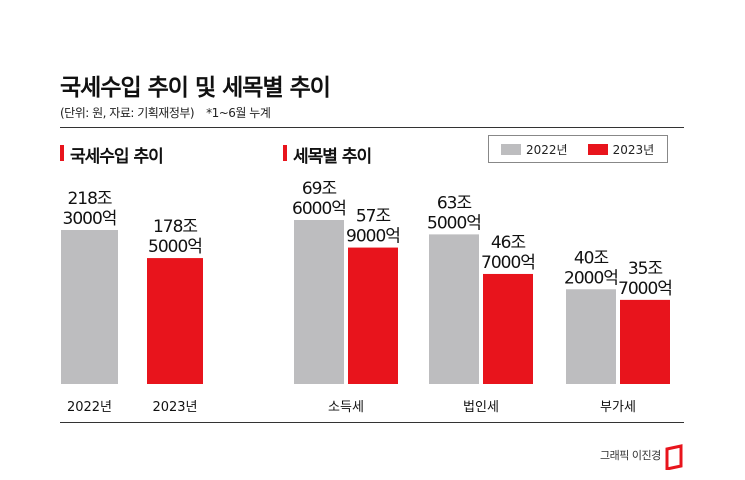 Image resolution: width=745 pixels, height=480 pixels. What do you see at coordinates (508, 253) in the screenshot?
I see `tax-bar-label-1-1: 46조 7000억` at bounding box center [508, 253].